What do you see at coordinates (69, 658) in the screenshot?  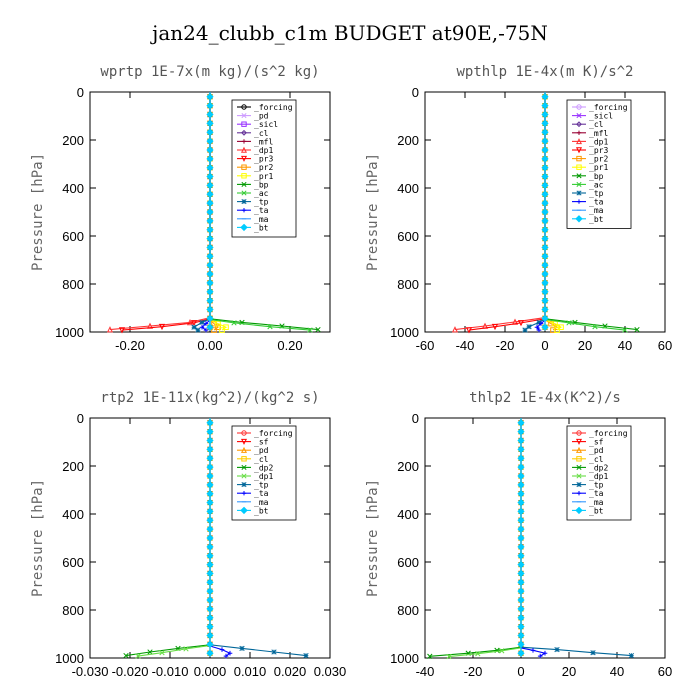 I see `y-tick-label: 1000` at bounding box center [69, 658].